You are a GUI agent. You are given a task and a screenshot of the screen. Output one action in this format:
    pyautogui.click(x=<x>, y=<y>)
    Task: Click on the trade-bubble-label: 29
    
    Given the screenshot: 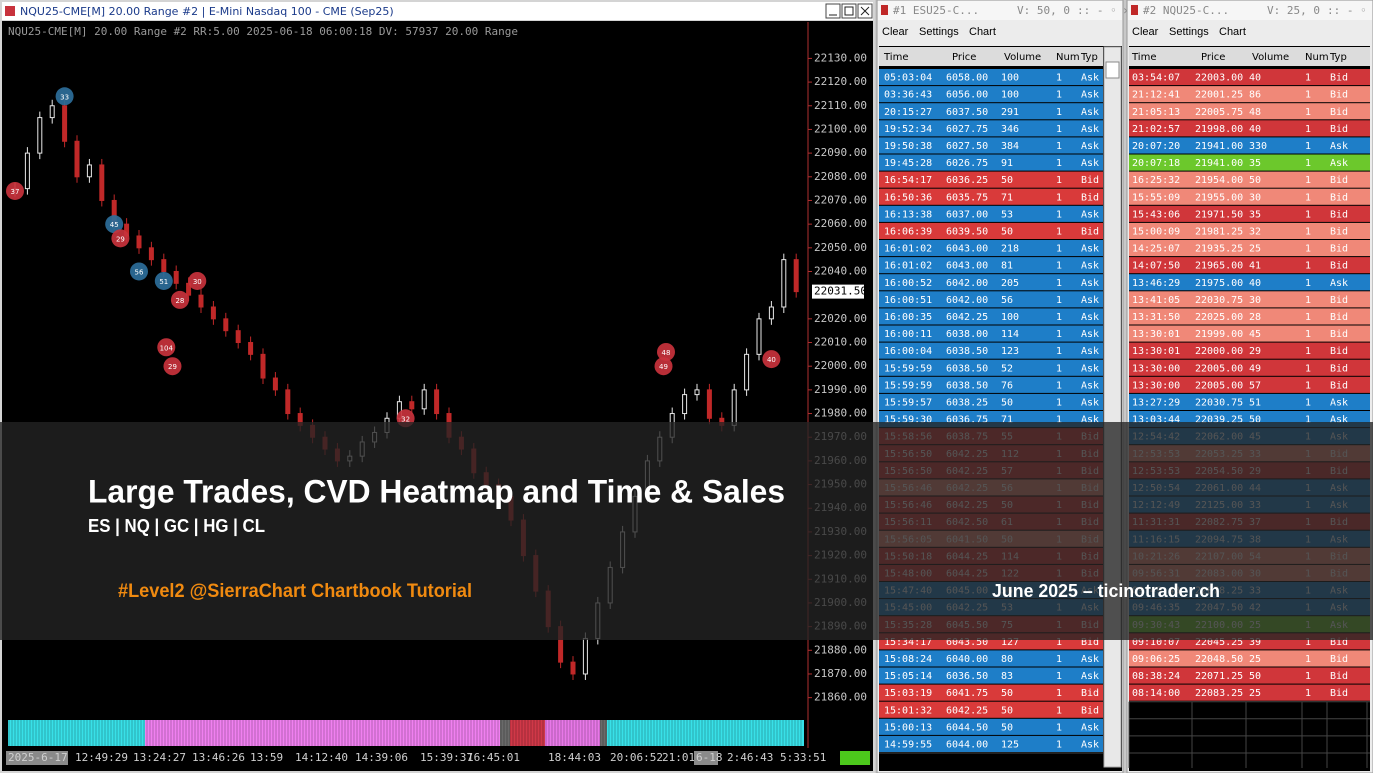 What is the action you would take?
    pyautogui.click(x=120, y=239)
    